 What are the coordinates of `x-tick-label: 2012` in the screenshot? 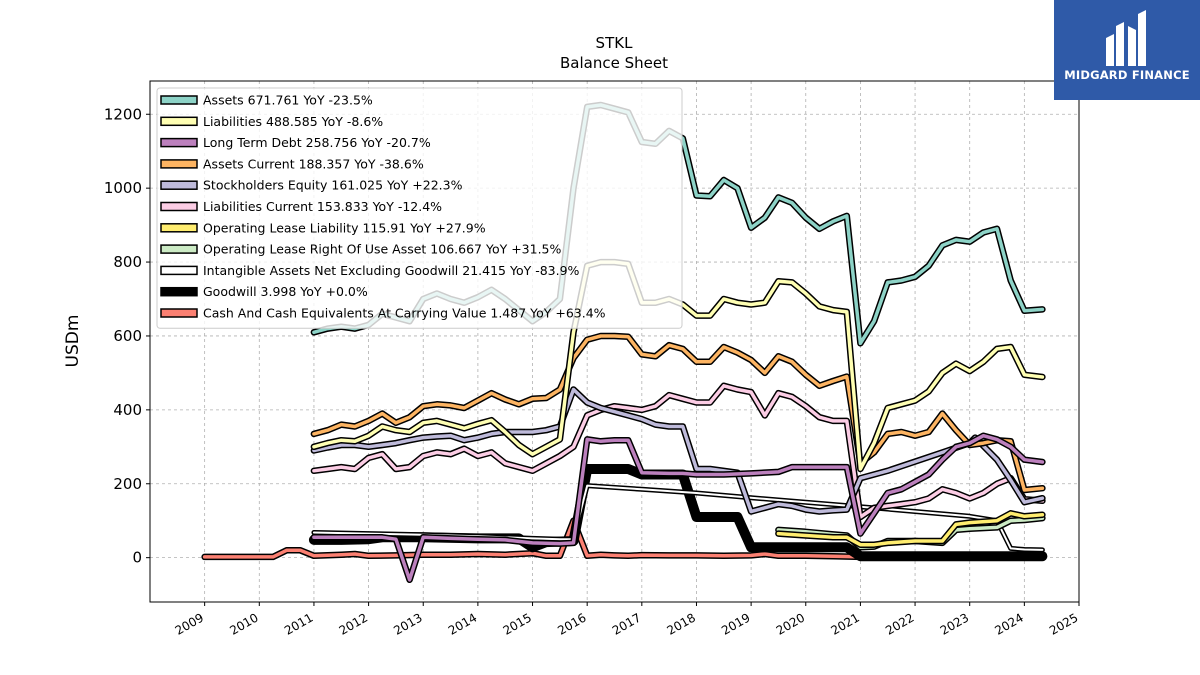 It's located at (353, 623).